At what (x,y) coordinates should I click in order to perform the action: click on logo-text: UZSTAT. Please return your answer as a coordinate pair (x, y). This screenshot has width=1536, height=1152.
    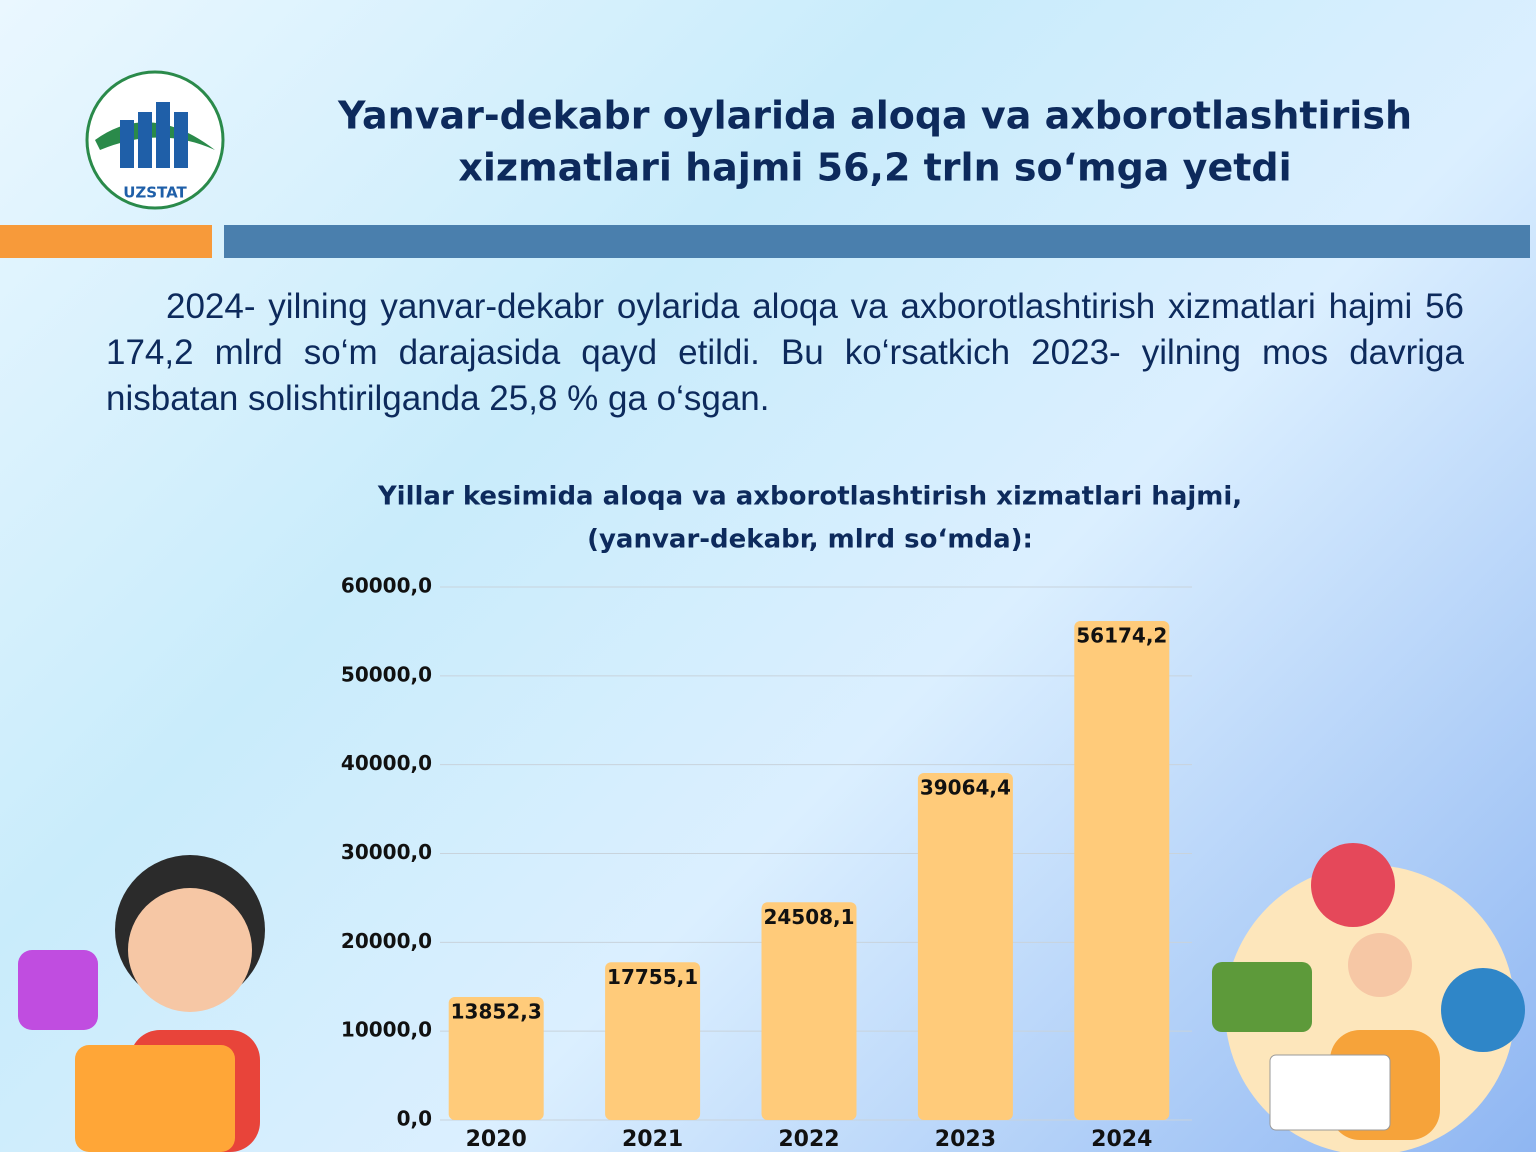
    Looking at the image, I should click on (155, 193).